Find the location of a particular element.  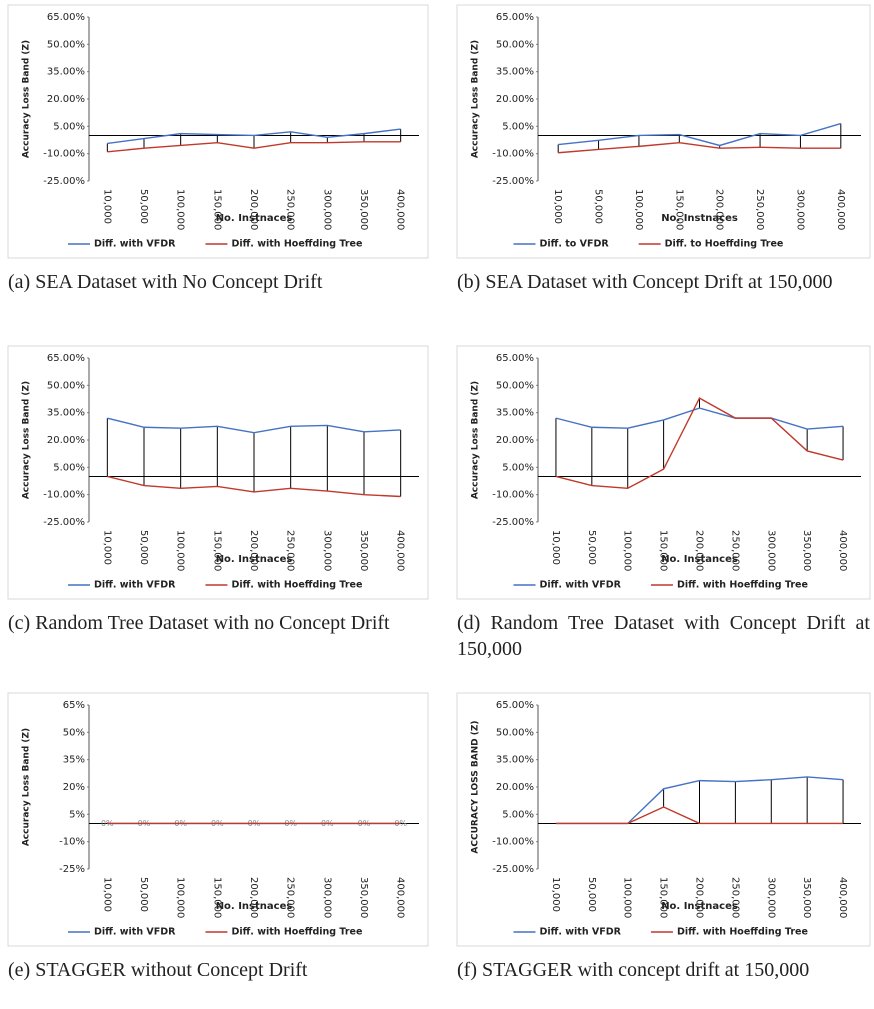

x-axis-title: No. Instances is located at coordinates (699, 559).